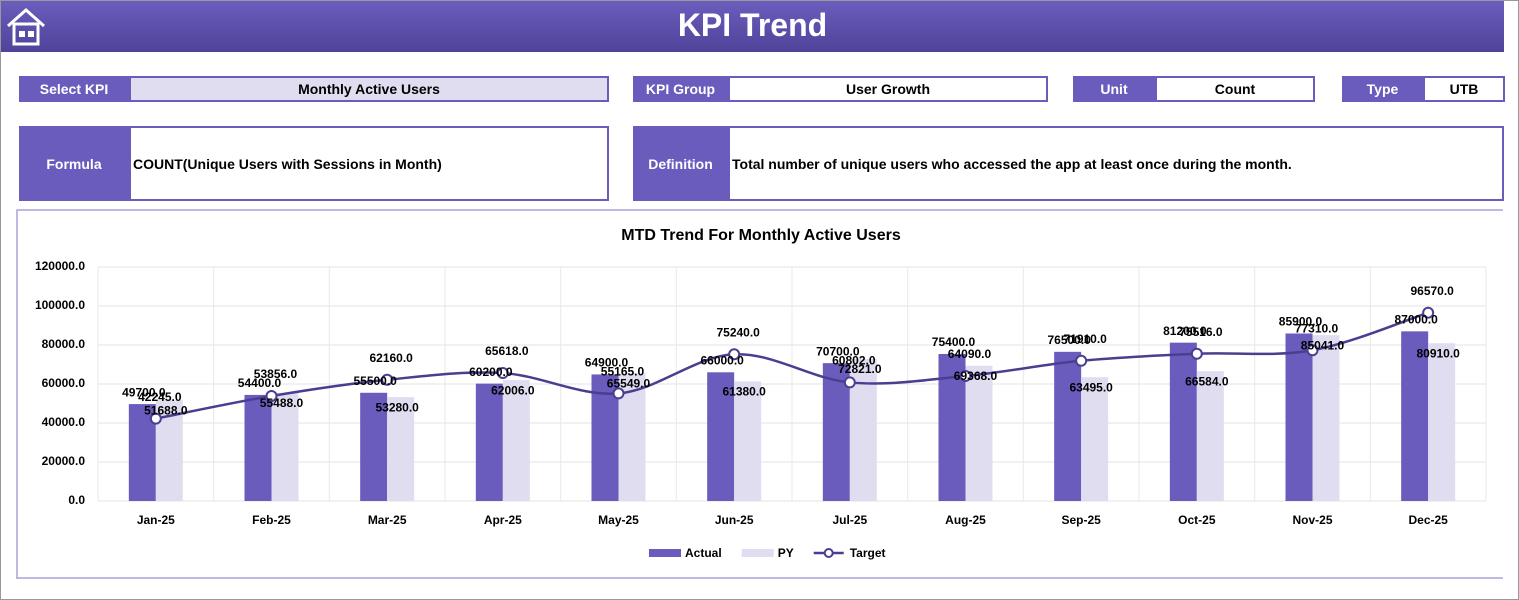 Image resolution: width=1519 pixels, height=600 pixels. Describe the element at coordinates (1438, 353) in the screenshot. I see `data-label: 80910.0` at that location.